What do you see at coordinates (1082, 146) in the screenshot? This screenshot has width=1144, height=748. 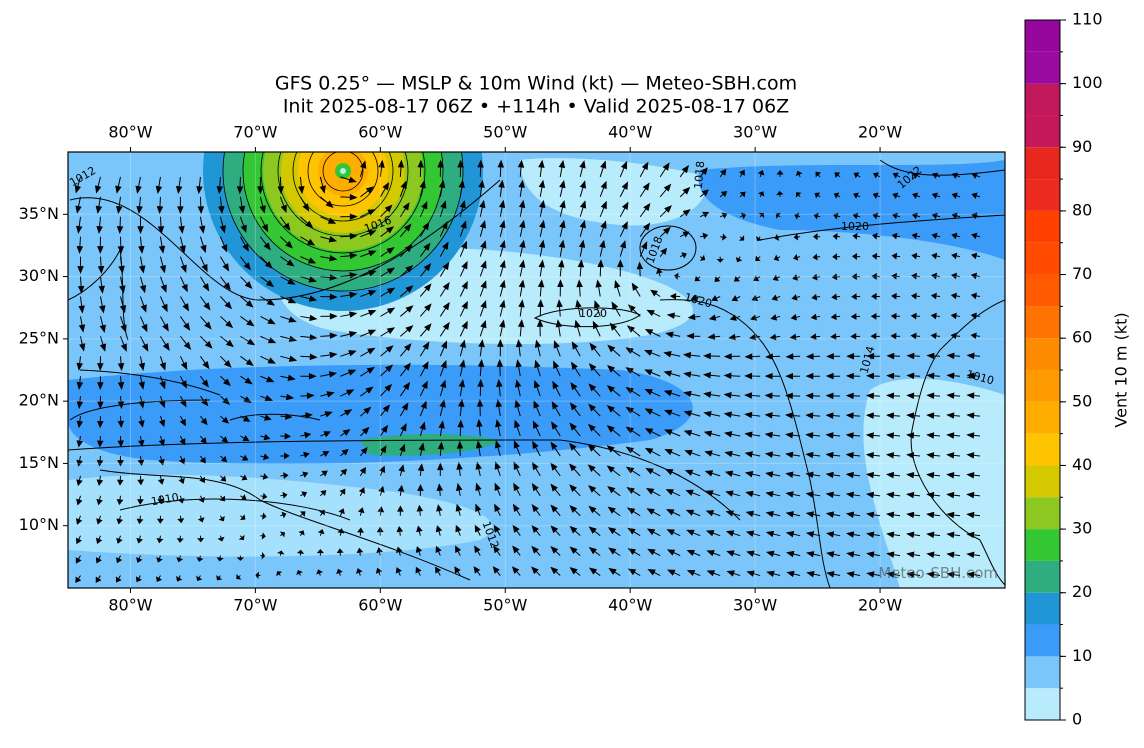 I see `colorbar-tick-label: 90` at bounding box center [1082, 146].